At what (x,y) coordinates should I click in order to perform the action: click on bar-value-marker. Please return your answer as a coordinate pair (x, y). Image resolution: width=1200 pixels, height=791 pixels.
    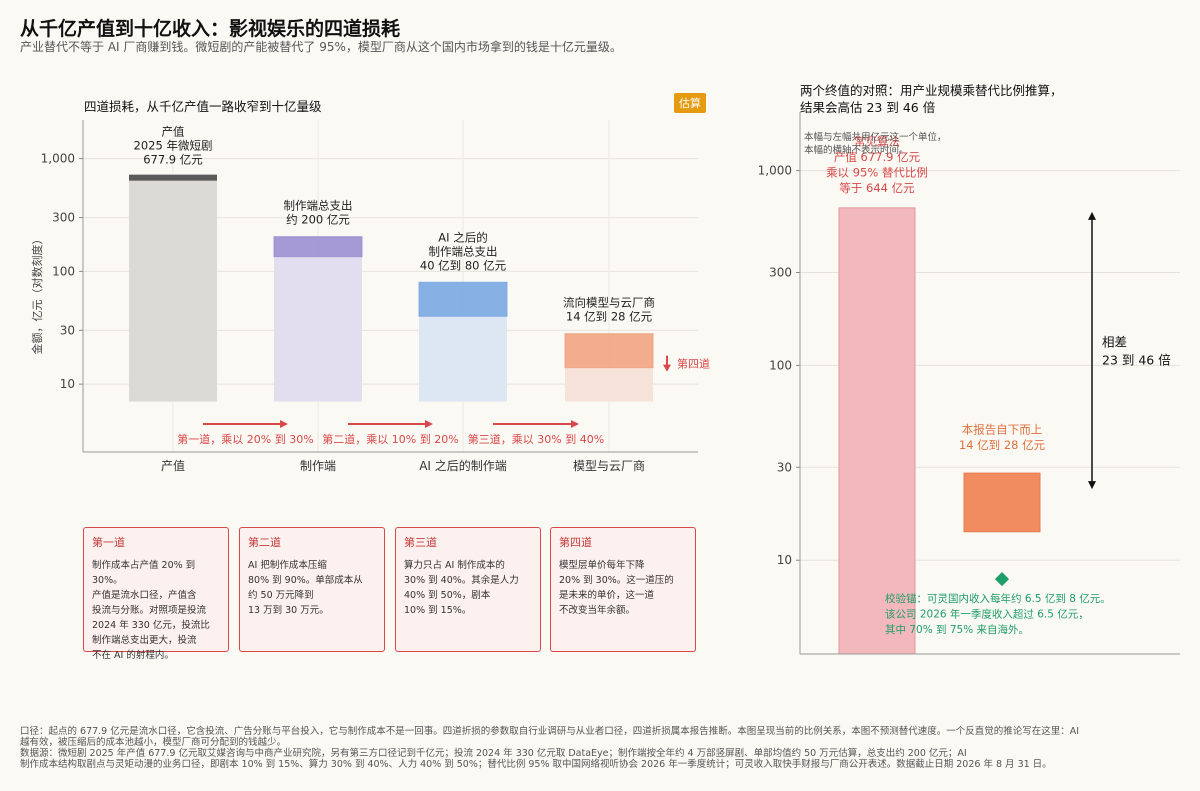
    Looking at the image, I should click on (173, 177).